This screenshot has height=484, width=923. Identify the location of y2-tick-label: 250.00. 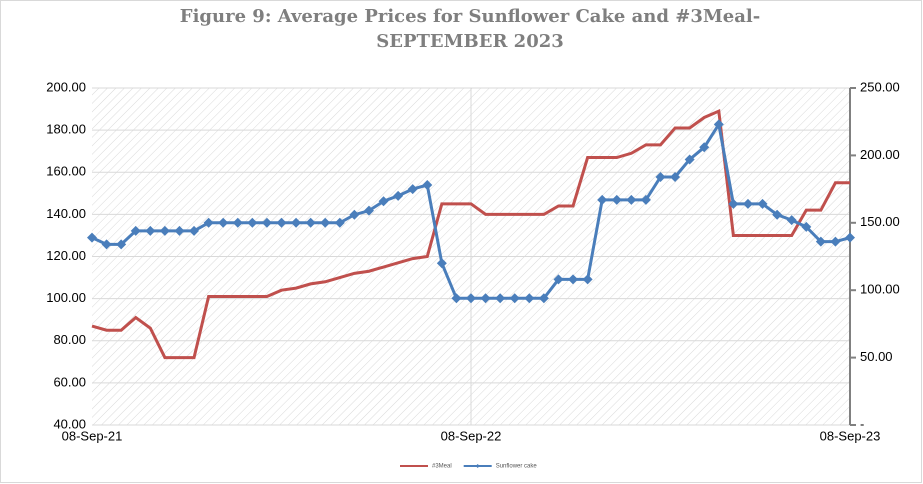
(880, 86).